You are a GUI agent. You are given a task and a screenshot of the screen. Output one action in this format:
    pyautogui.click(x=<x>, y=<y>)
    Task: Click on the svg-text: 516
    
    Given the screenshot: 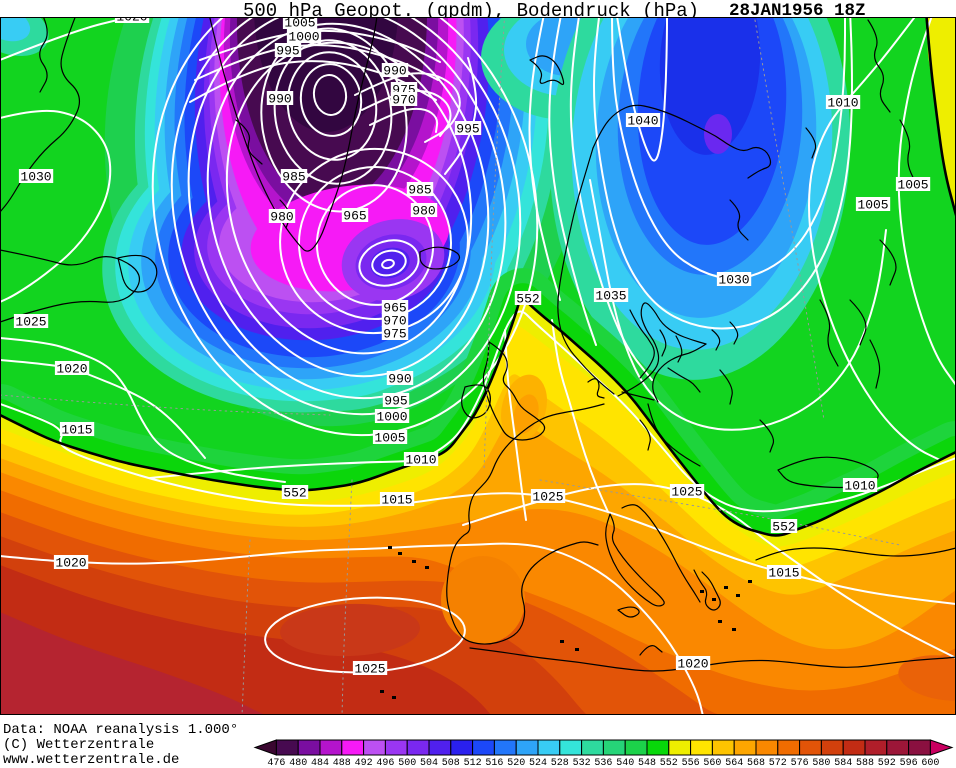 What is the action you would take?
    pyautogui.click(x=494, y=763)
    